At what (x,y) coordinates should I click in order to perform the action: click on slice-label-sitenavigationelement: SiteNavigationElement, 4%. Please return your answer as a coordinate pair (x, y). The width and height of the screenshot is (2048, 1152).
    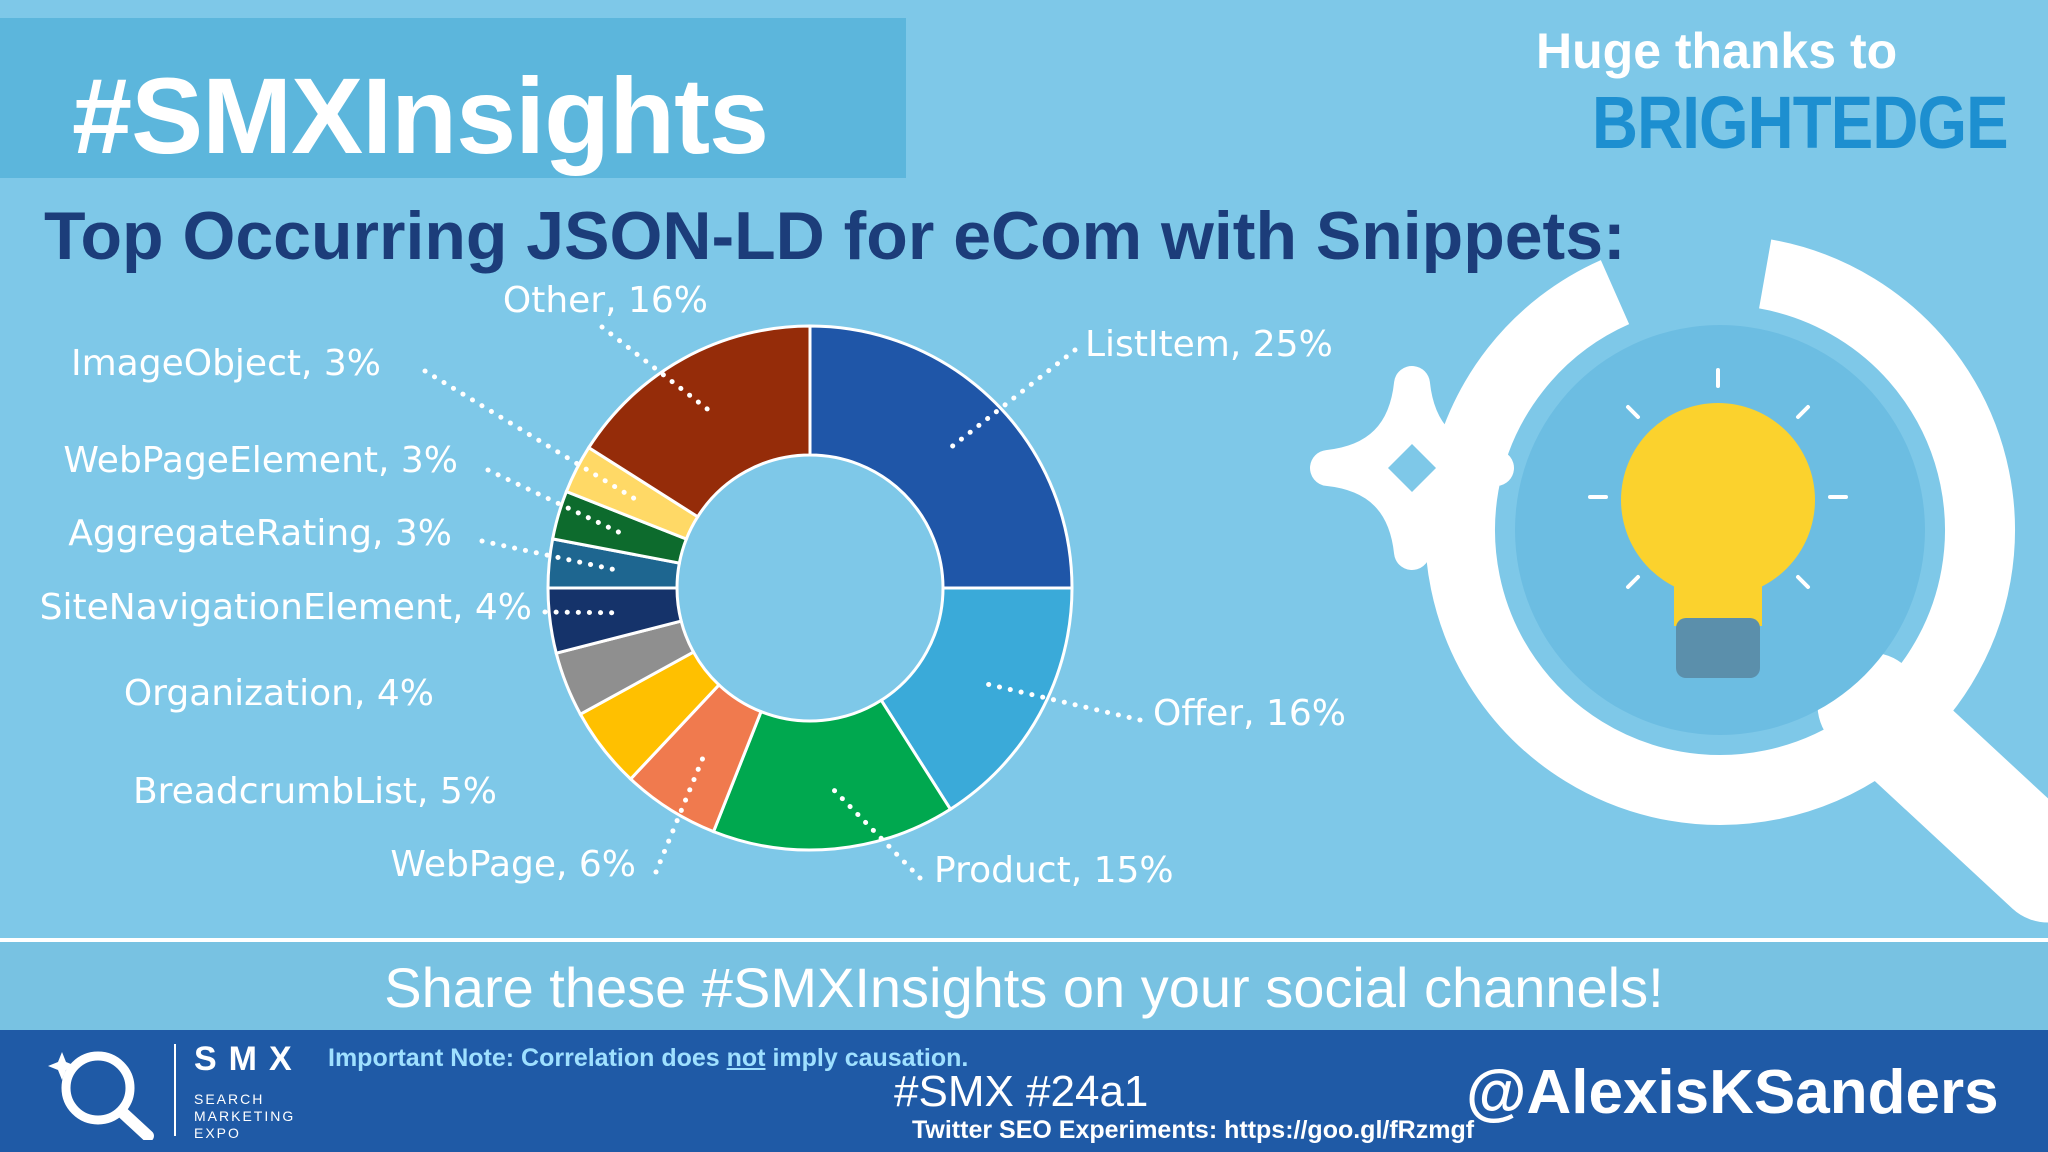
    Looking at the image, I should click on (286, 607).